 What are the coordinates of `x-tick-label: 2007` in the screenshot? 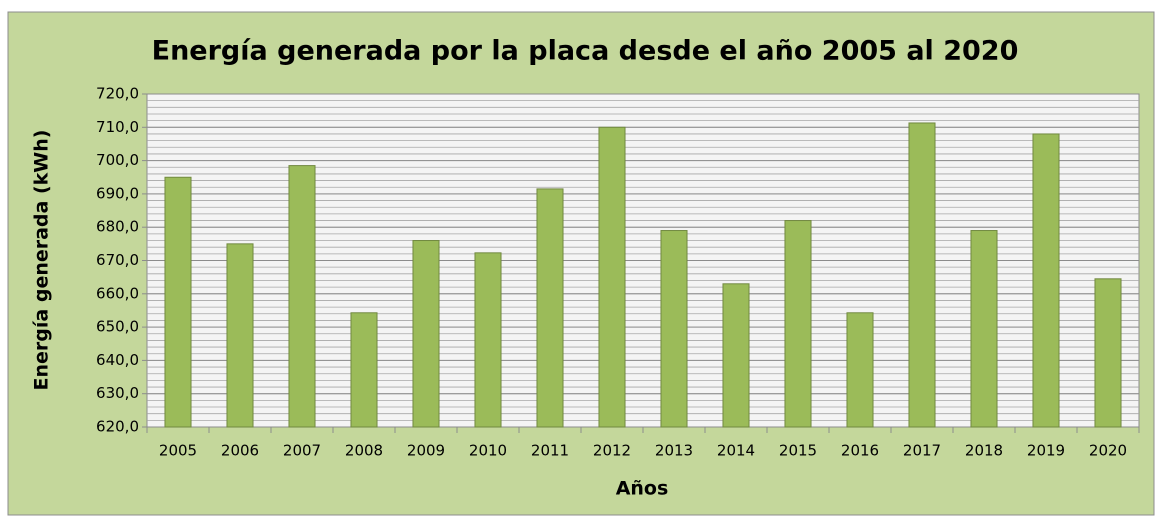 It's located at (302, 451).